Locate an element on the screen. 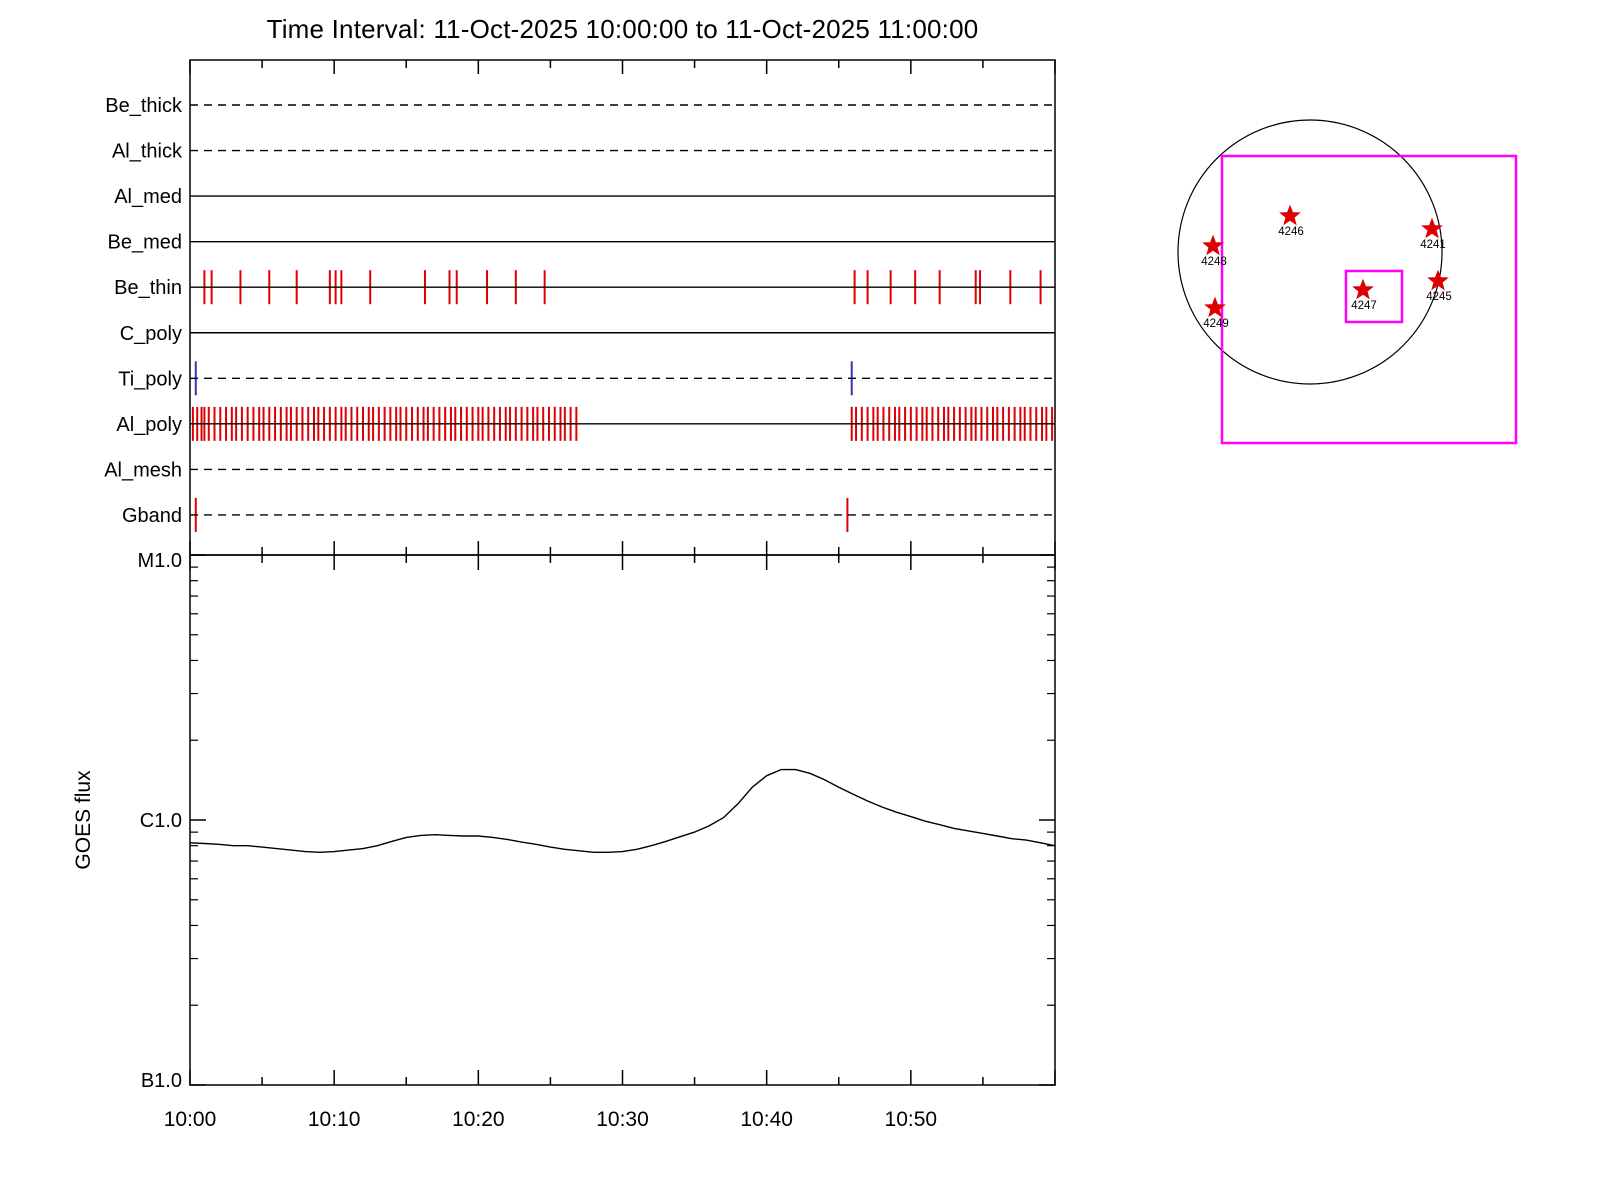 The height and width of the screenshot is (1200, 1600). timeline-row-label: C_poly is located at coordinates (151, 334).